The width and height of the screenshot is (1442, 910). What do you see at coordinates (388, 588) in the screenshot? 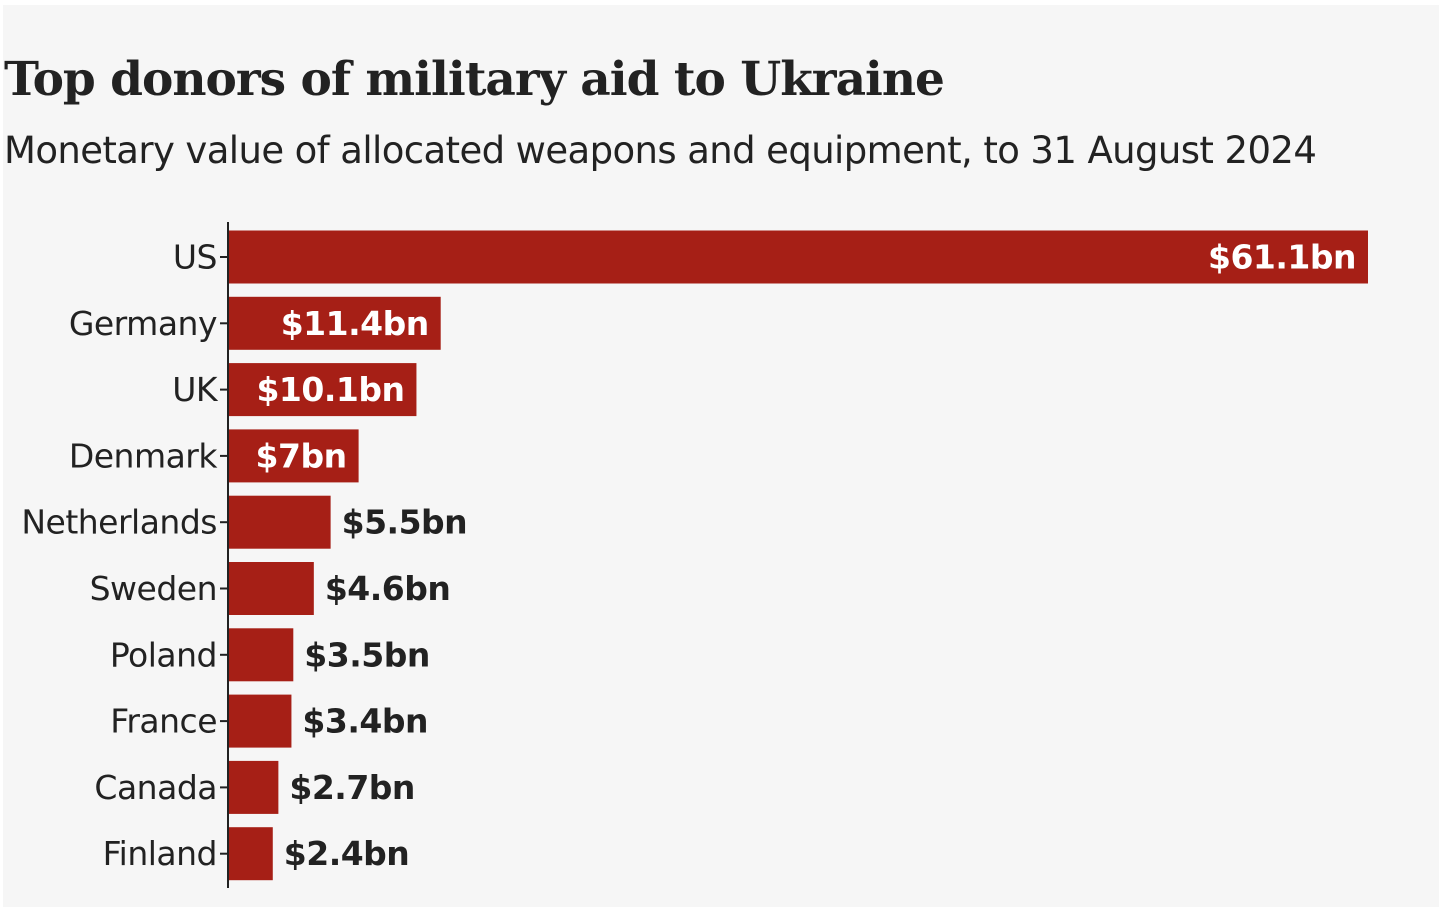
I see `value-label-sweden: $4.6bn` at bounding box center [388, 588].